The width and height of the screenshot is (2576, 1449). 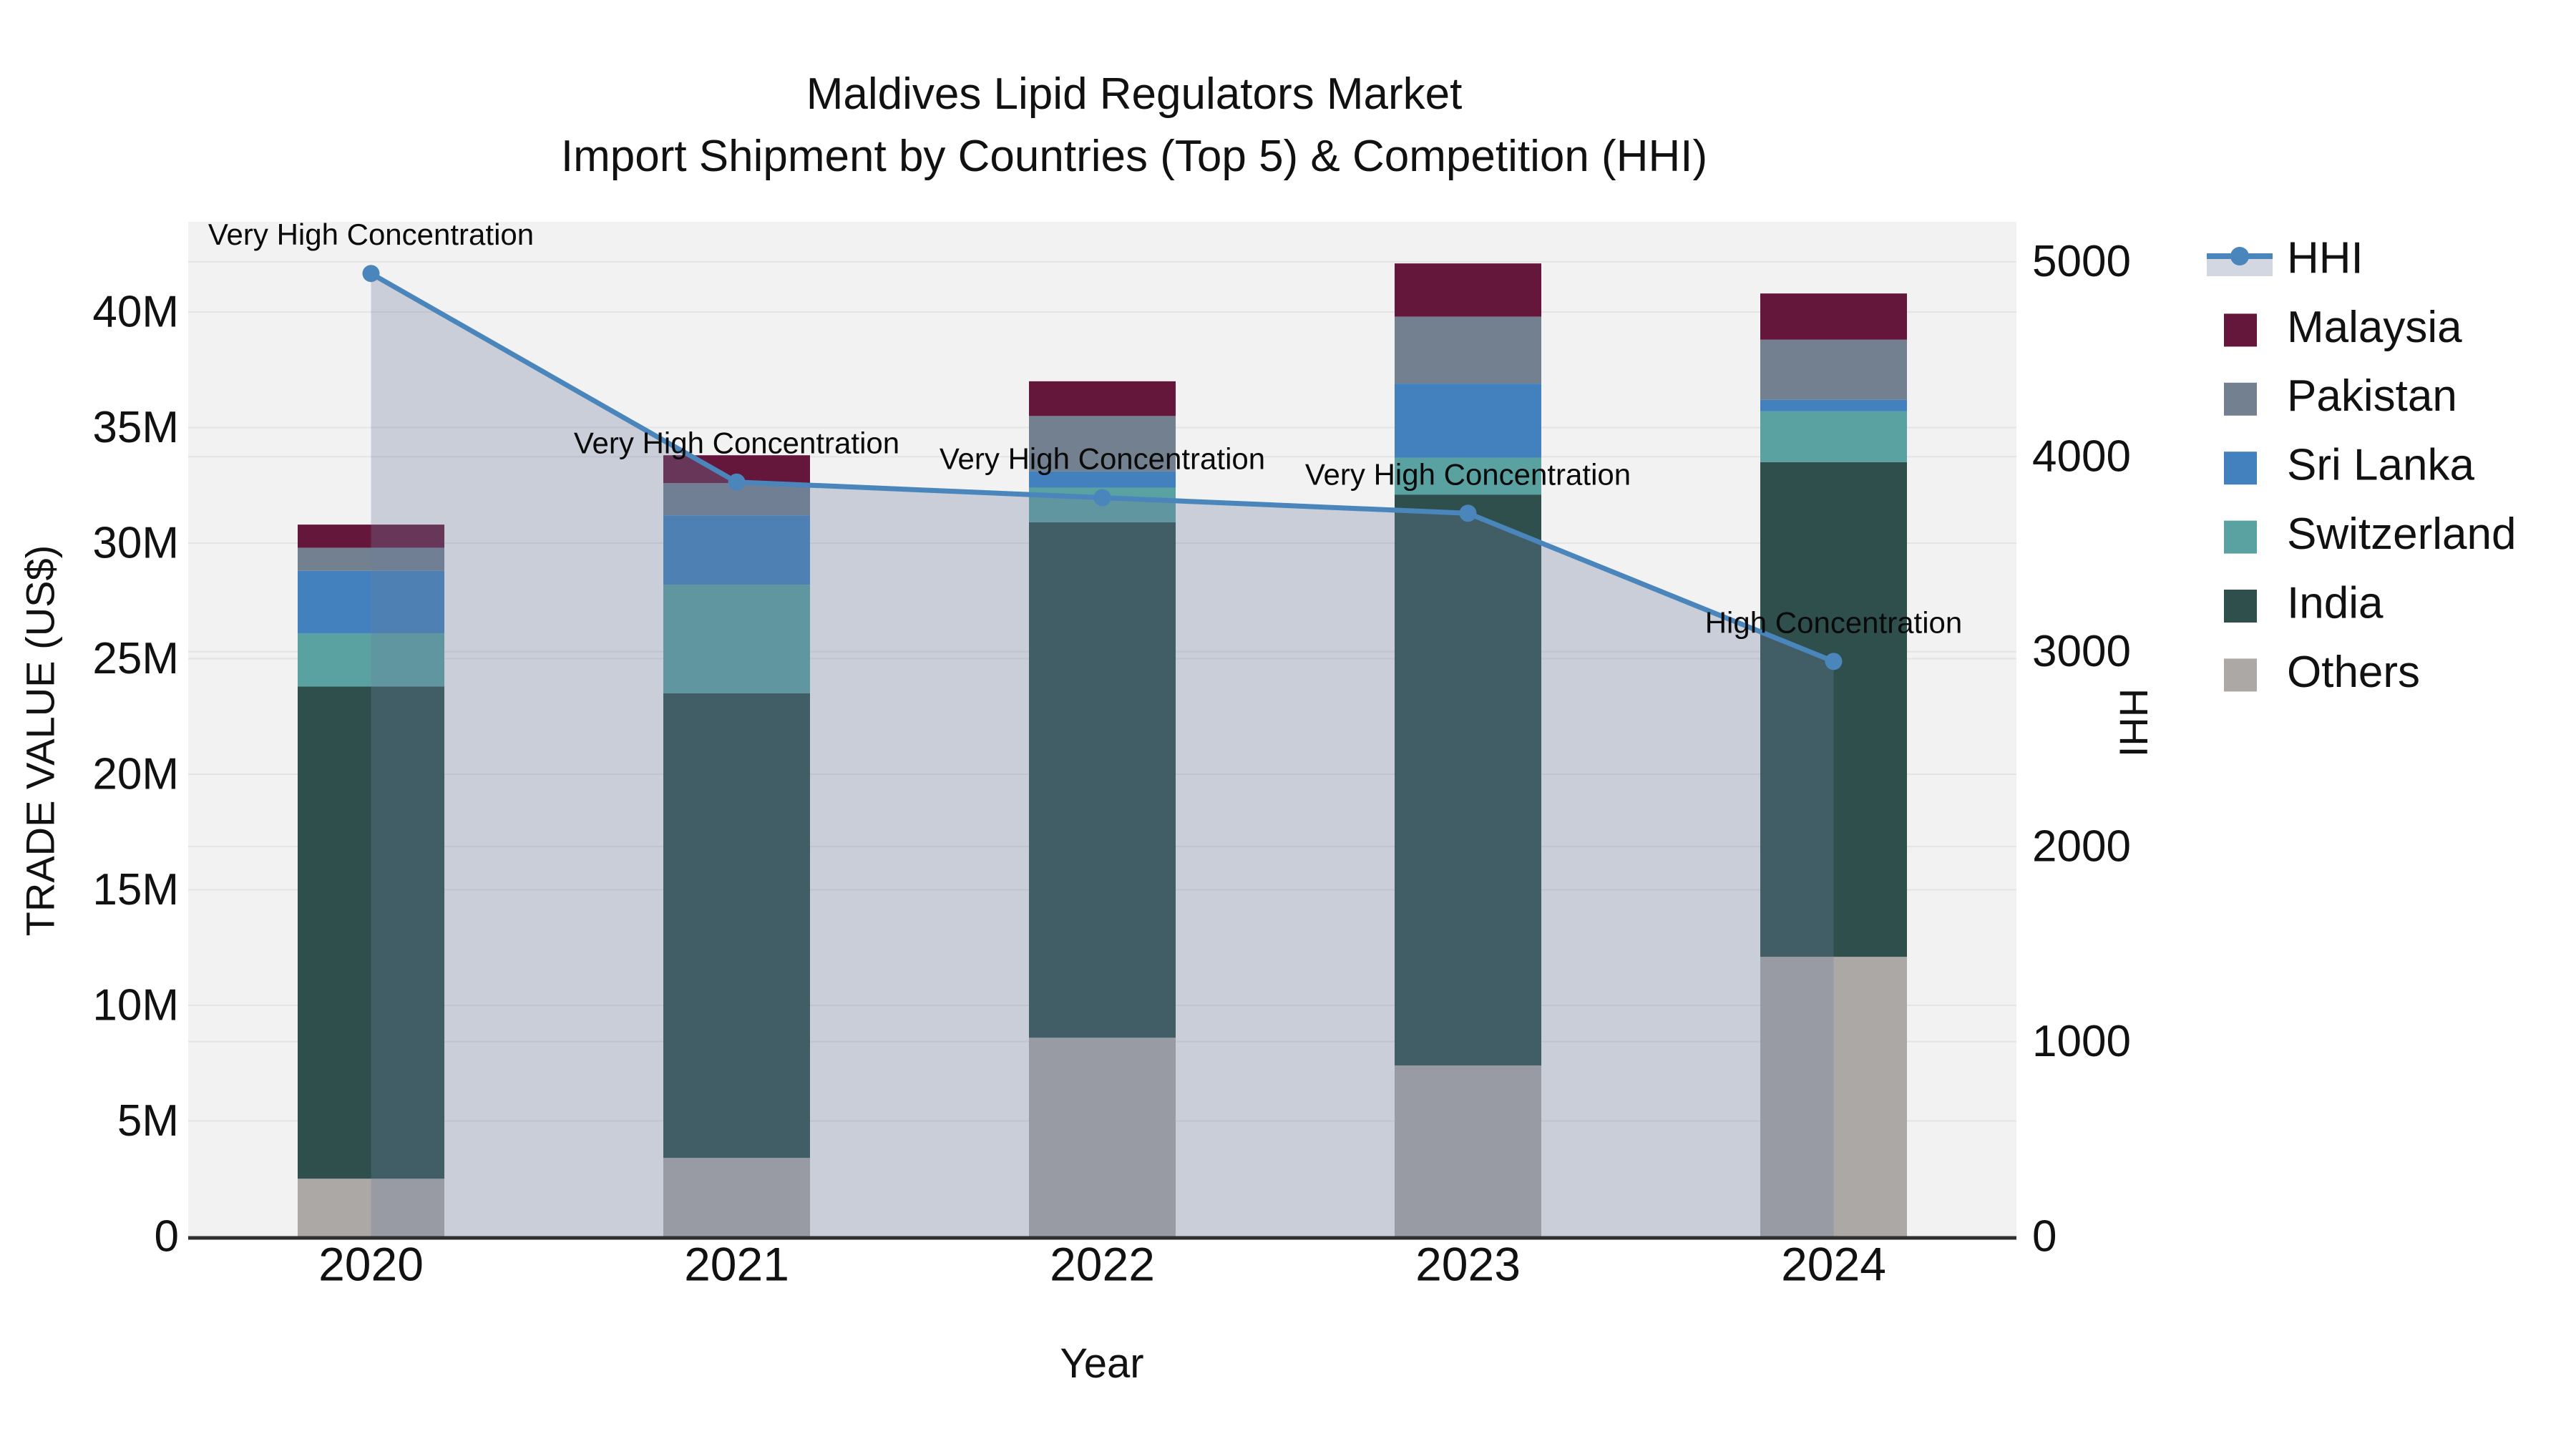 What do you see at coordinates (1102, 1263) in the screenshot?
I see `x-axis-tick-label-2022: 2022` at bounding box center [1102, 1263].